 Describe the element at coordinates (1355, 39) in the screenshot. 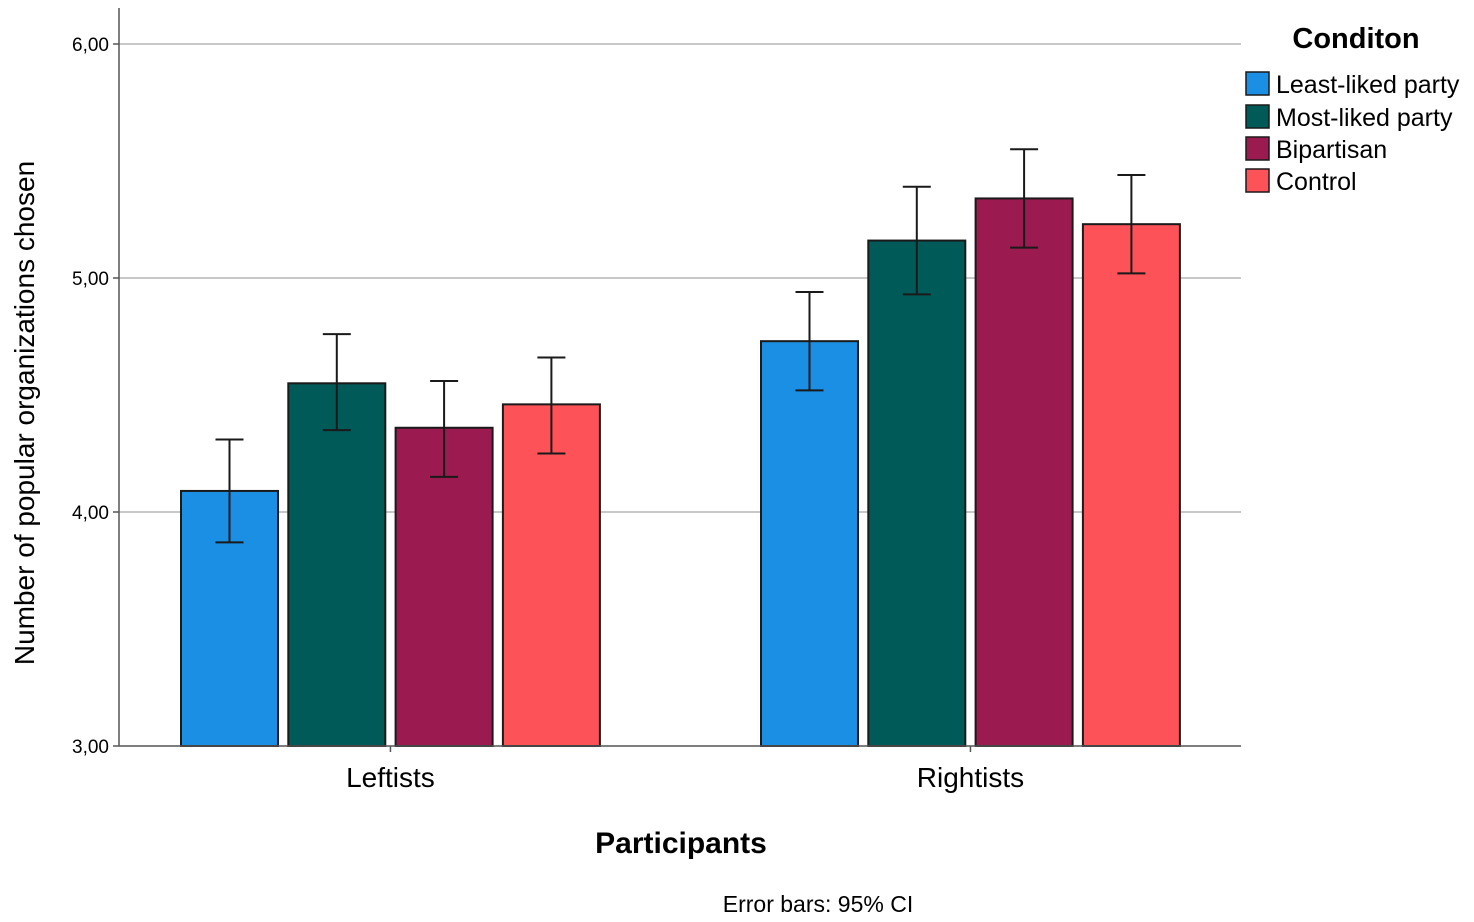

I see `legend-title: Conditon` at that location.